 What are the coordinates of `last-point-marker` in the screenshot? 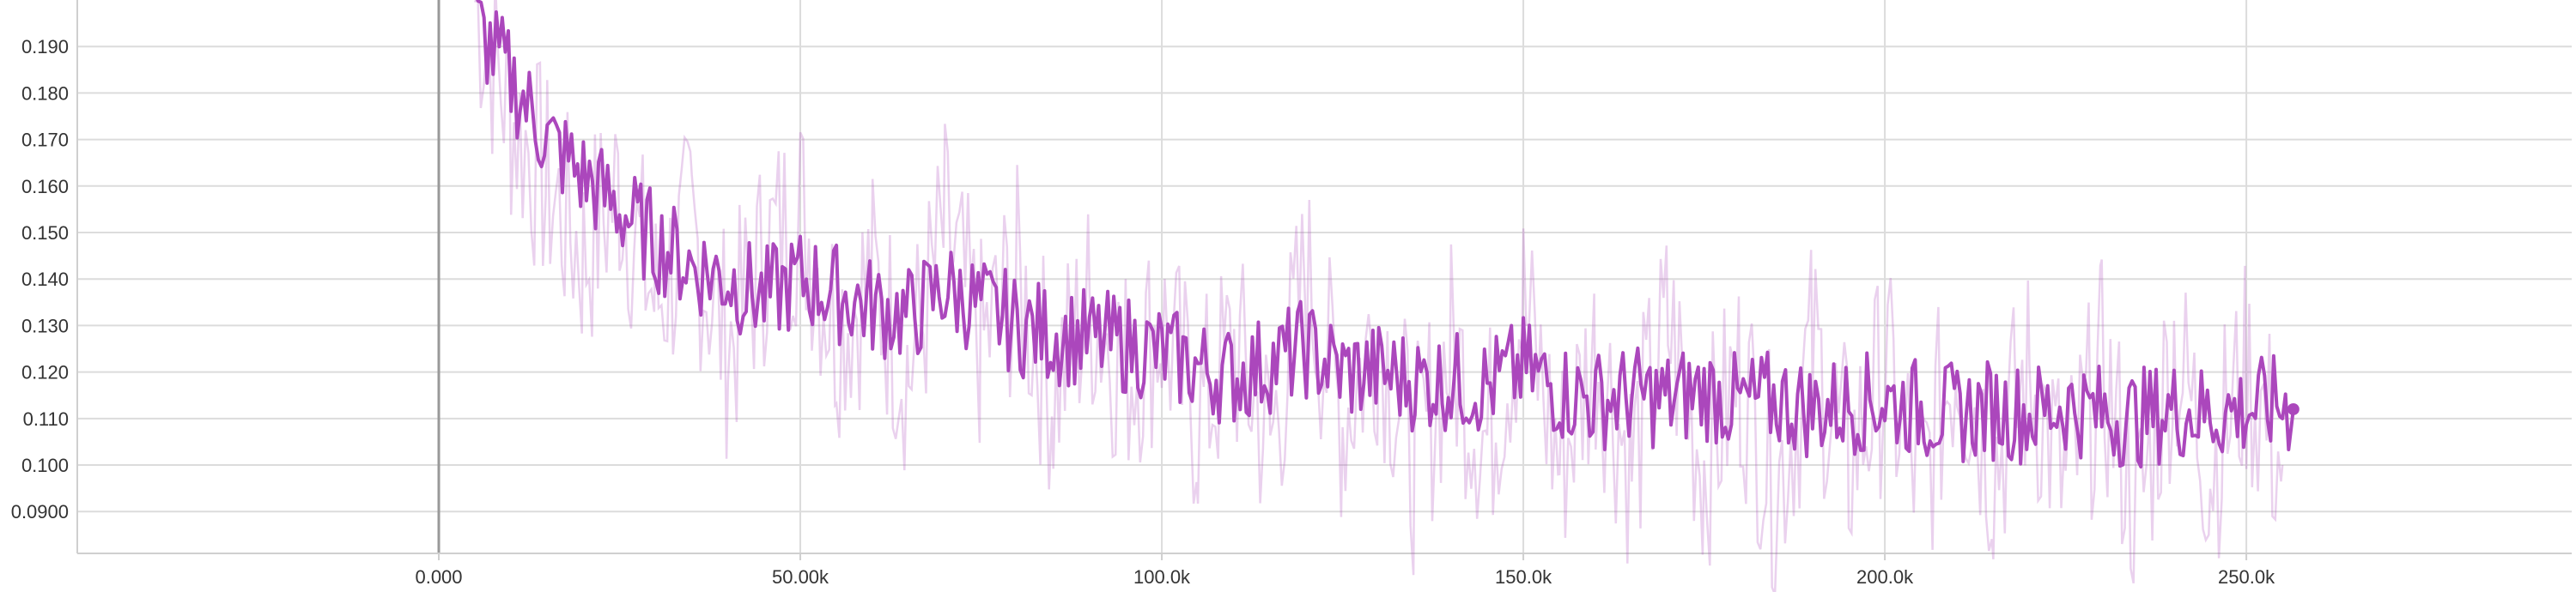 It's located at (2294, 408).